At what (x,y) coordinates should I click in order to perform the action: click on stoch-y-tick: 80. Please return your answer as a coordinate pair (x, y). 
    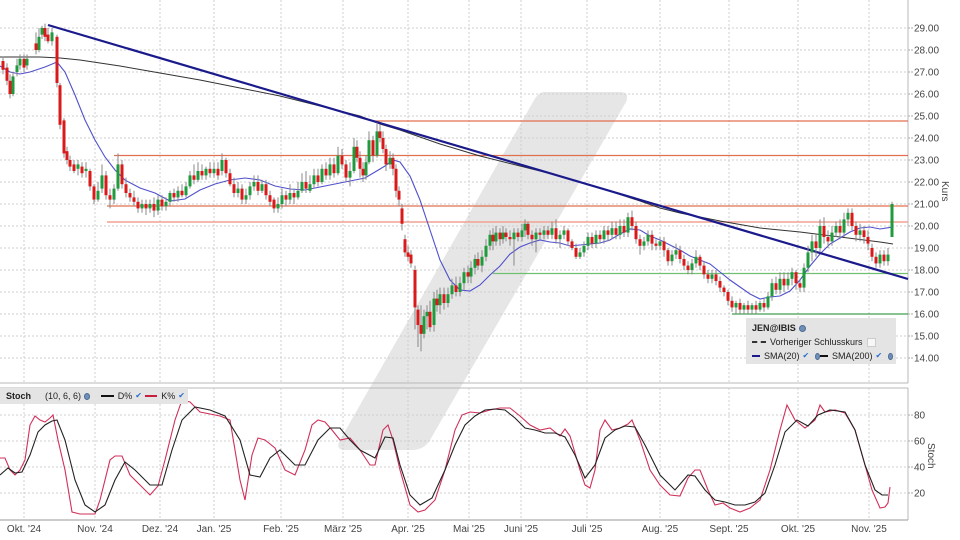
    Looking at the image, I should click on (920, 416).